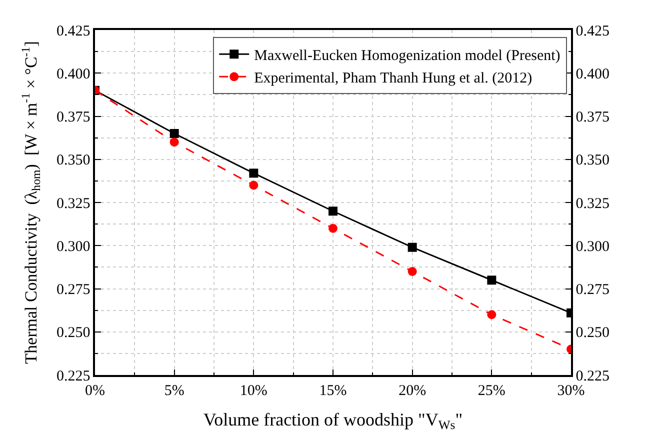  What do you see at coordinates (73, 74) in the screenshot?
I see `y-tick-label: 0.400` at bounding box center [73, 74].